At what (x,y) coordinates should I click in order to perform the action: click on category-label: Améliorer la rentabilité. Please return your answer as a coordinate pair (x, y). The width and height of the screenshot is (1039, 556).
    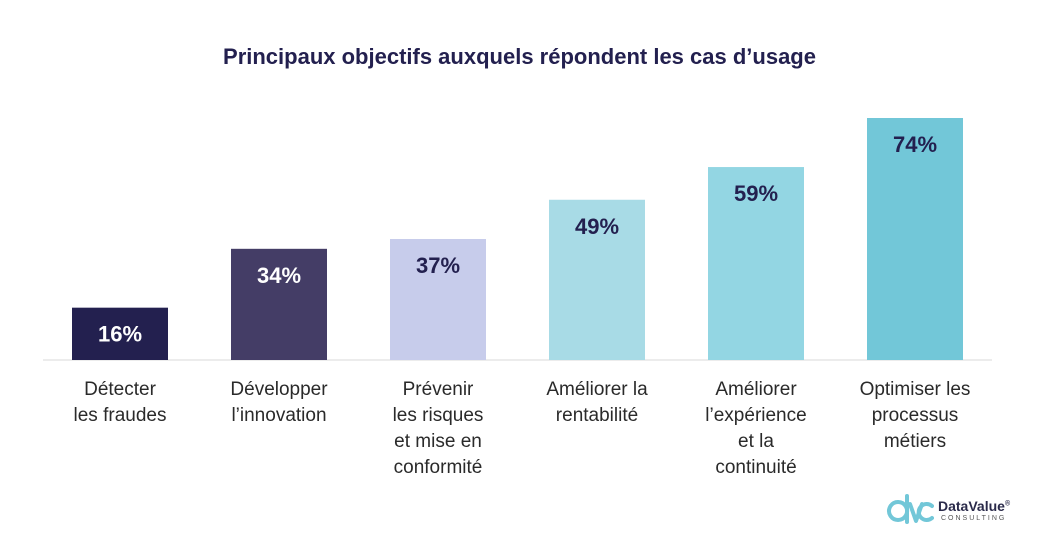
    Looking at the image, I should click on (597, 402).